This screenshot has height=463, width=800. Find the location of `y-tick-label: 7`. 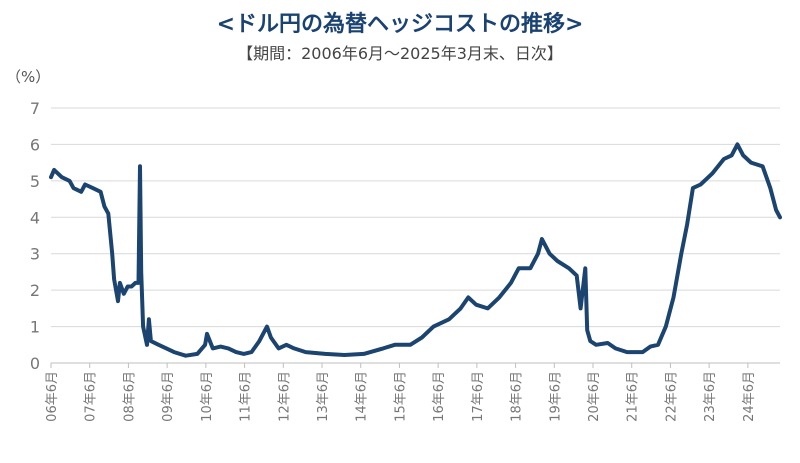

y-tick-label: 7 is located at coordinates (35, 108).